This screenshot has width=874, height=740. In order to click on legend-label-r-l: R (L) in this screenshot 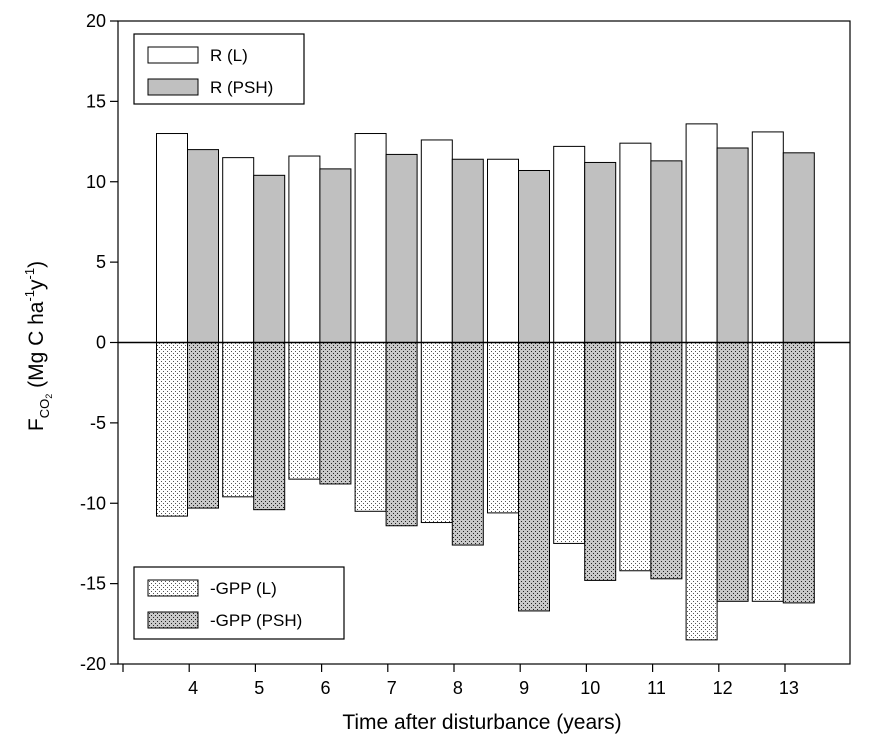, I will do `click(229, 55)`.